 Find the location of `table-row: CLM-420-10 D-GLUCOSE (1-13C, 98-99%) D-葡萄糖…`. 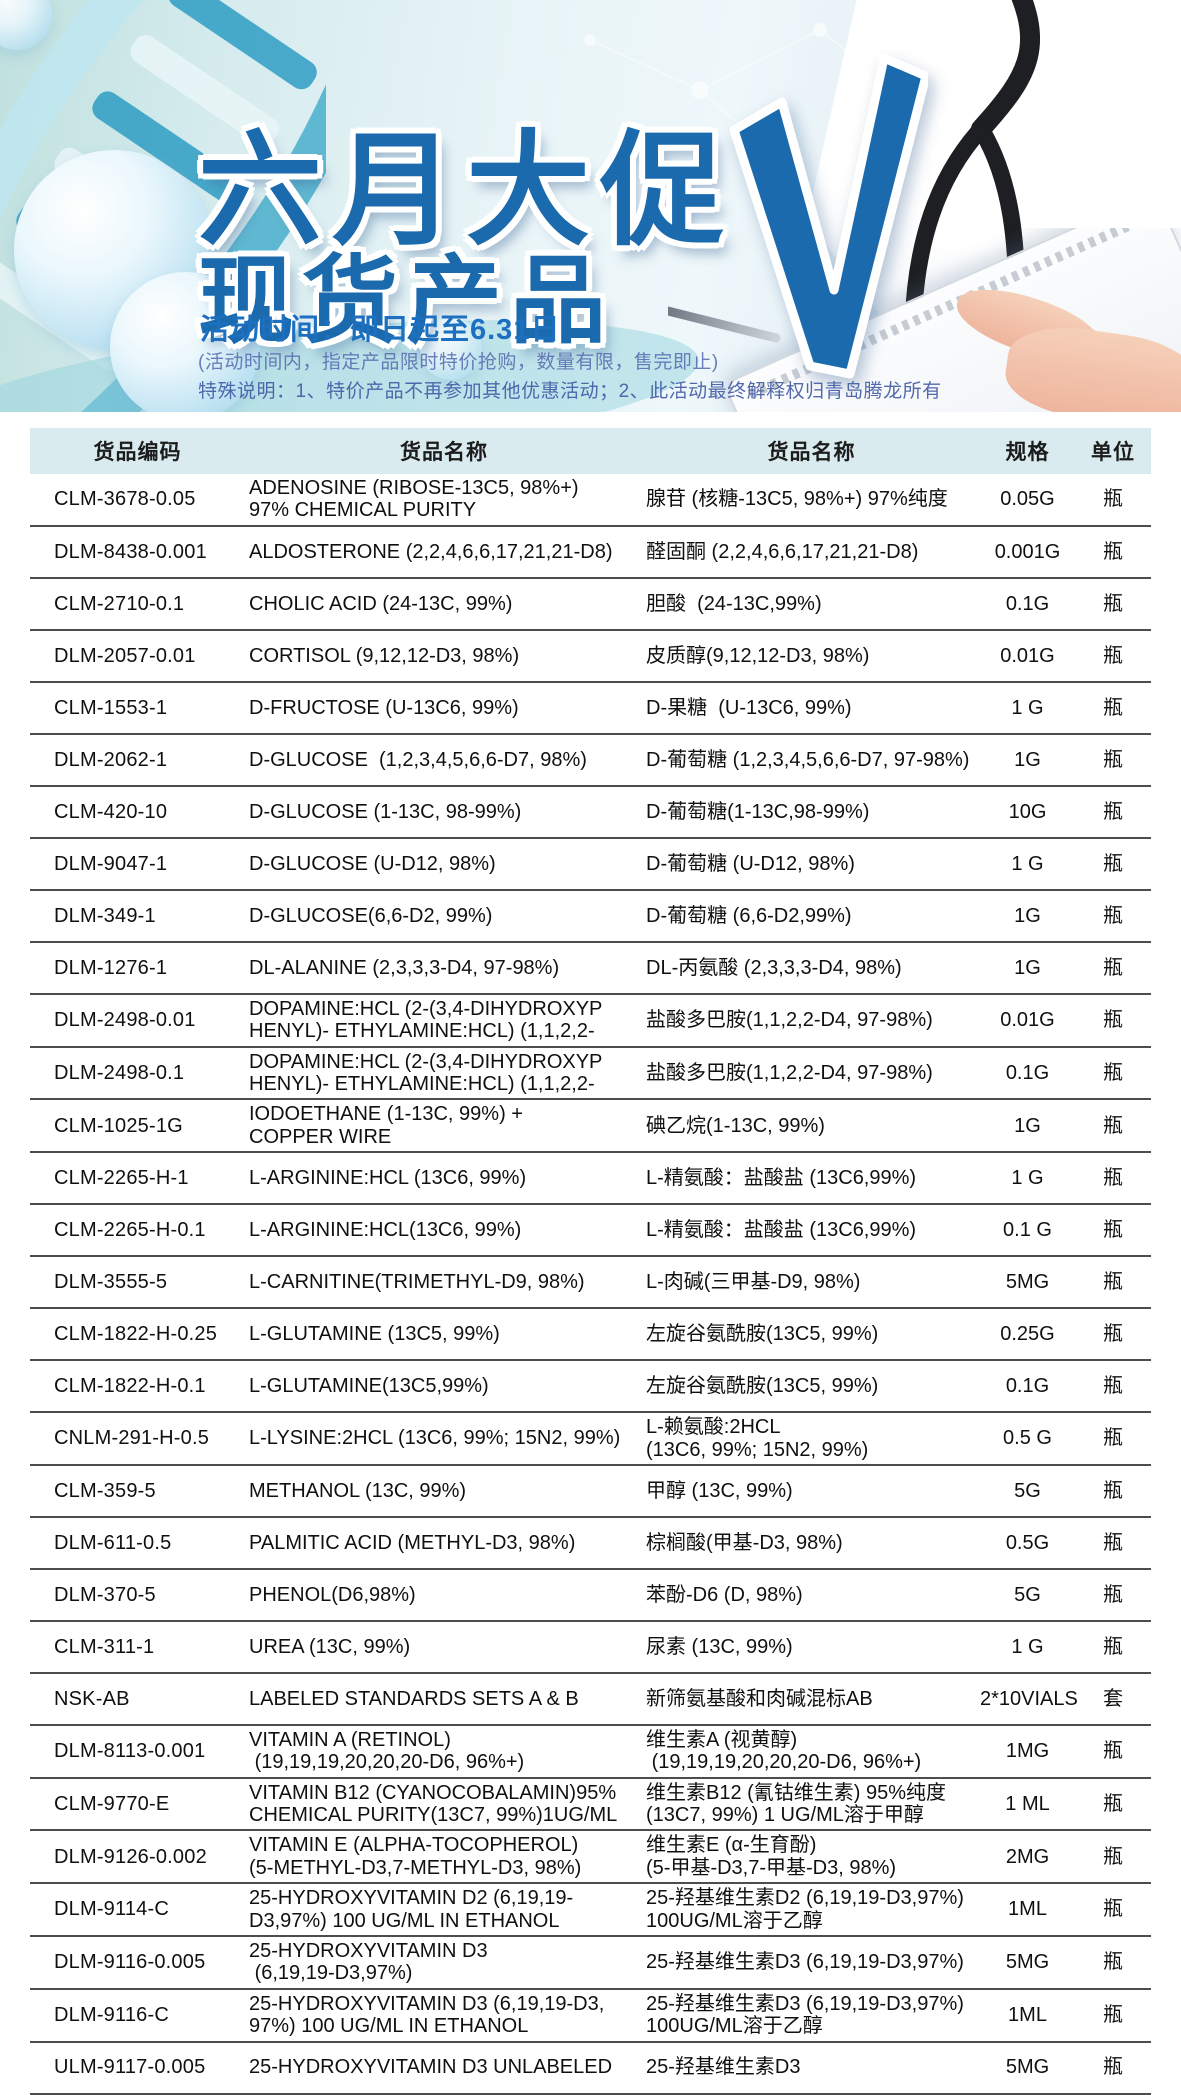

table-row: CLM-420-10 D-GLUCOSE (1-13C, 98-99%) D-葡萄糖… is located at coordinates (590, 813).